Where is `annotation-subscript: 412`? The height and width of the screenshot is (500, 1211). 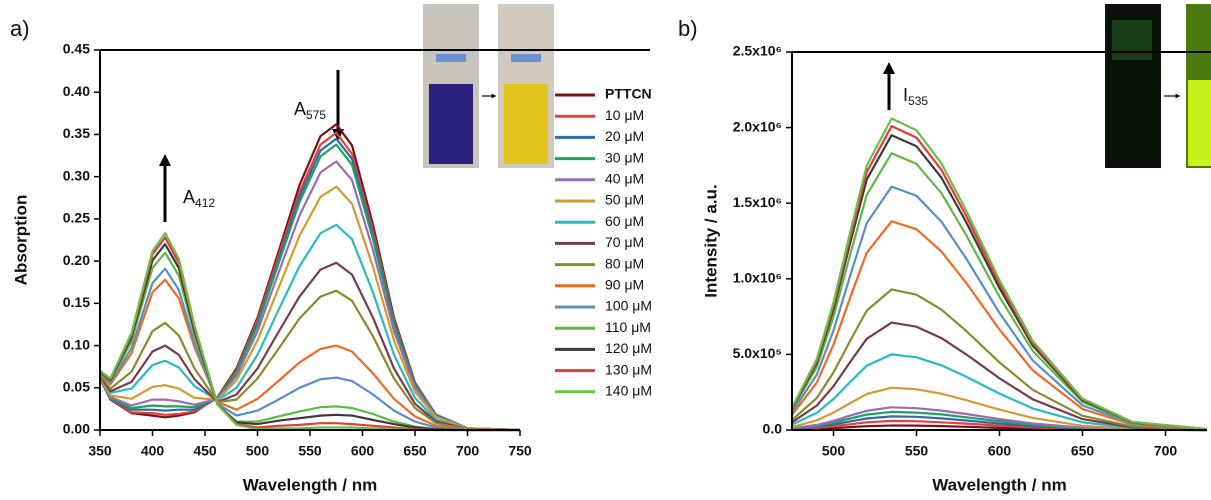 annotation-subscript: 412 is located at coordinates (205, 203).